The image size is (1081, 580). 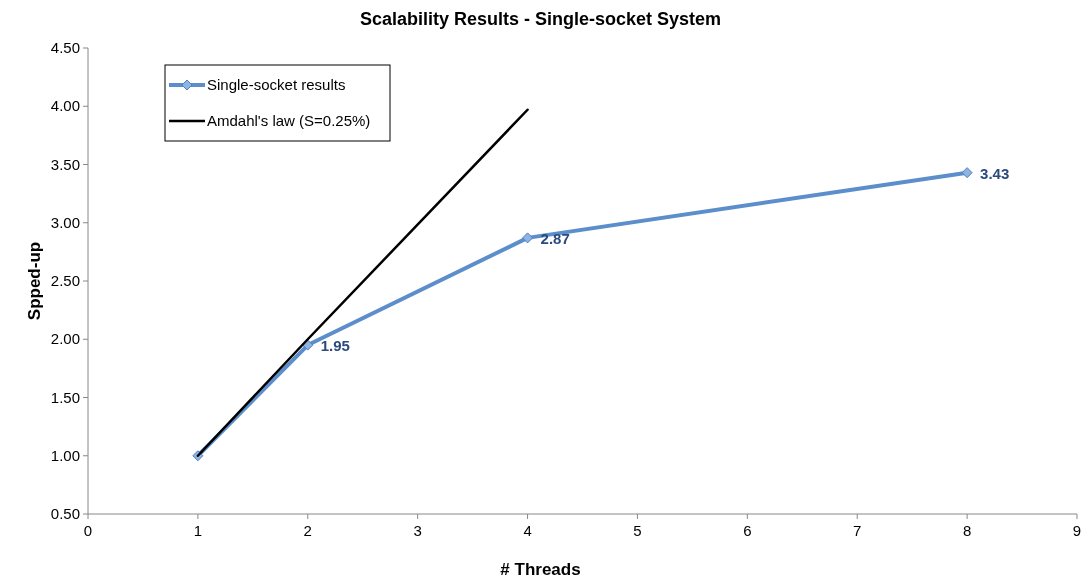 What do you see at coordinates (307, 530) in the screenshot?
I see `x-tick-label: 2` at bounding box center [307, 530].